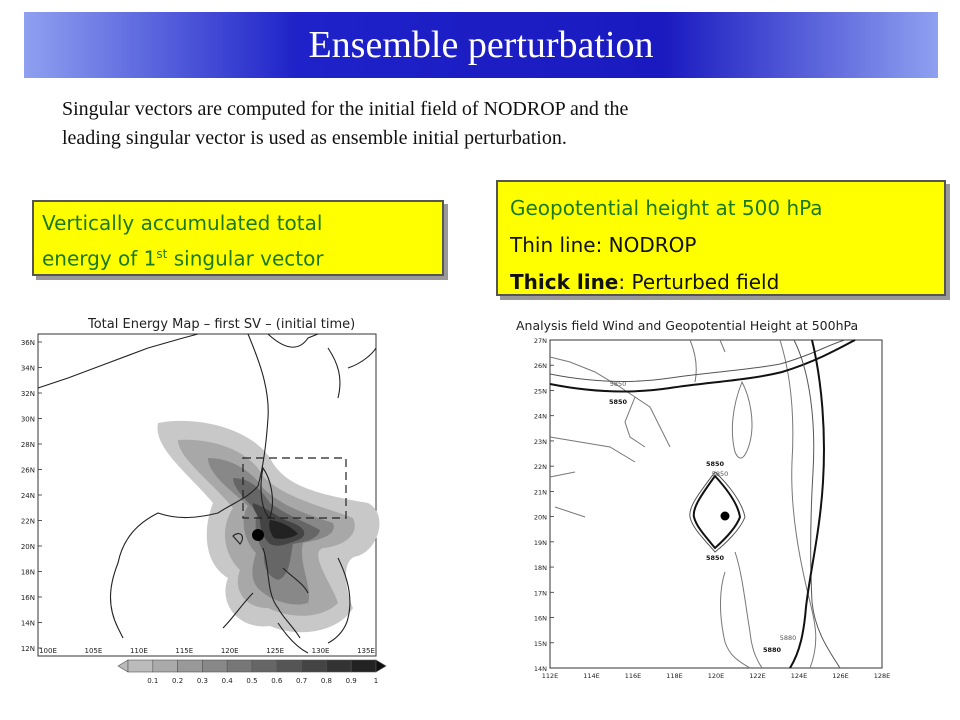 This screenshot has width=960, height=720. What do you see at coordinates (28, 522) in the screenshot?
I see `left-y-tick-label: 22N` at bounding box center [28, 522].